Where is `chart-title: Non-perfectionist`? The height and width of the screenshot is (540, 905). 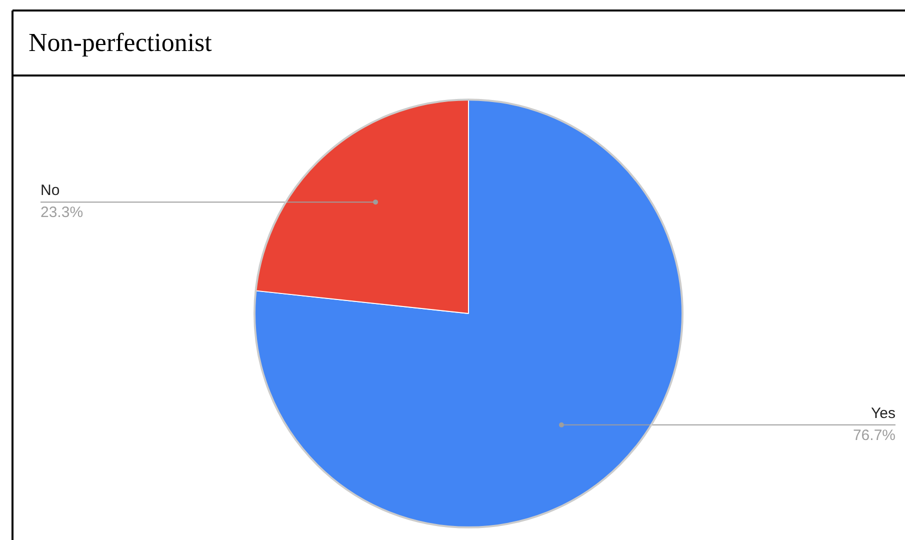
chart-title: Non-perfectionist is located at coordinates (120, 42).